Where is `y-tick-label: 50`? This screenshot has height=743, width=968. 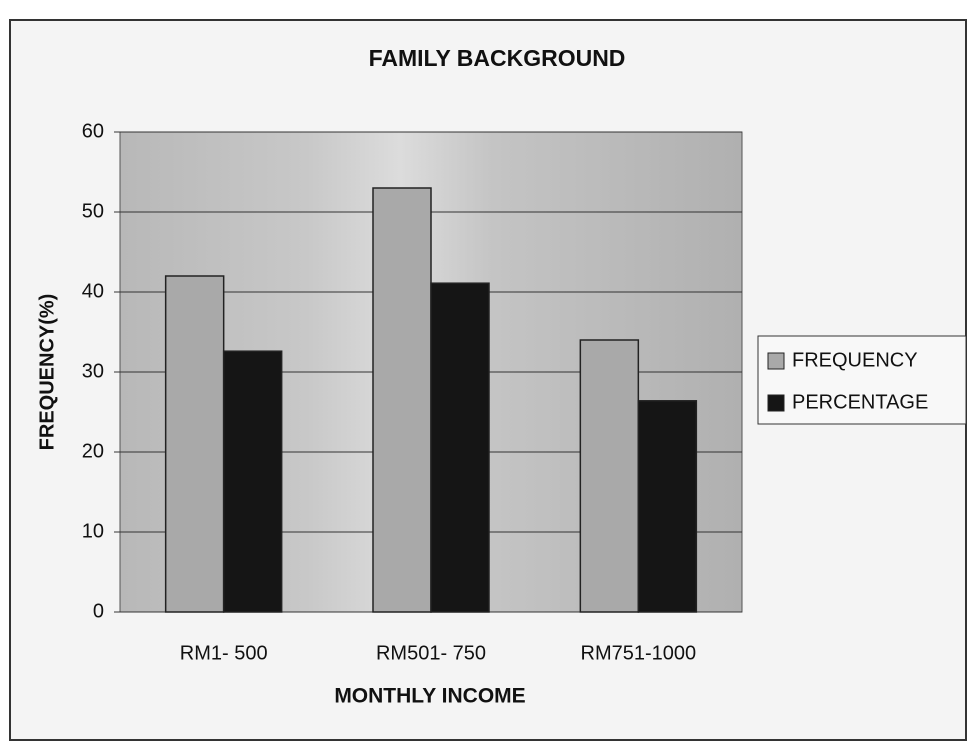
y-tick-label: 50 is located at coordinates (93, 211).